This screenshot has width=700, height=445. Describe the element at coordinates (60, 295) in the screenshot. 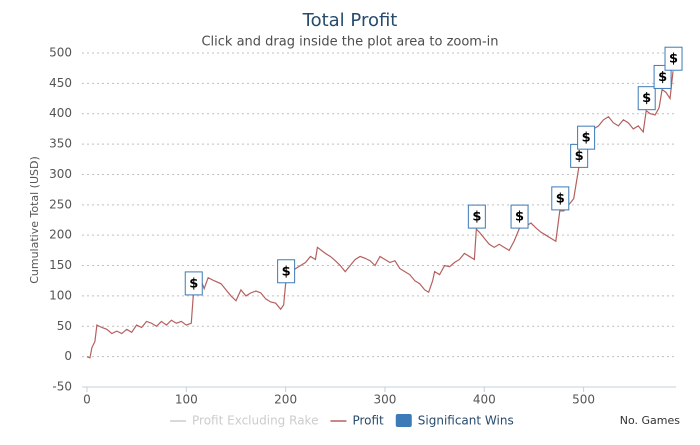

I see `y-tick-label: 100` at that location.